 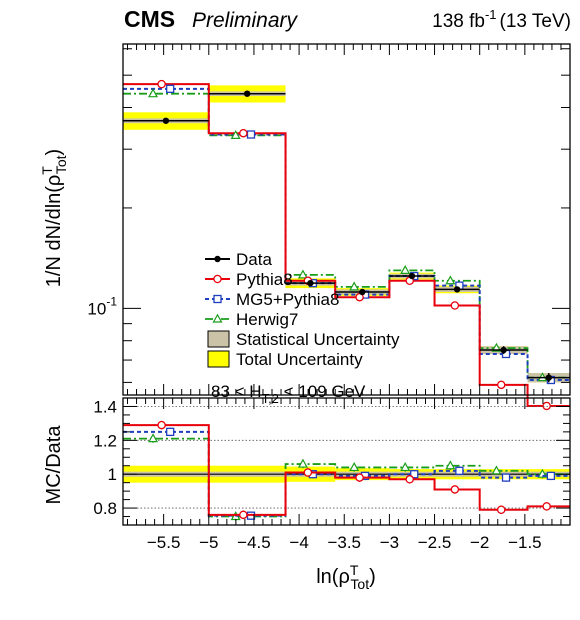 What do you see at coordinates (389, 542) in the screenshot?
I see `x-tick-label-5: −3` at bounding box center [389, 542].